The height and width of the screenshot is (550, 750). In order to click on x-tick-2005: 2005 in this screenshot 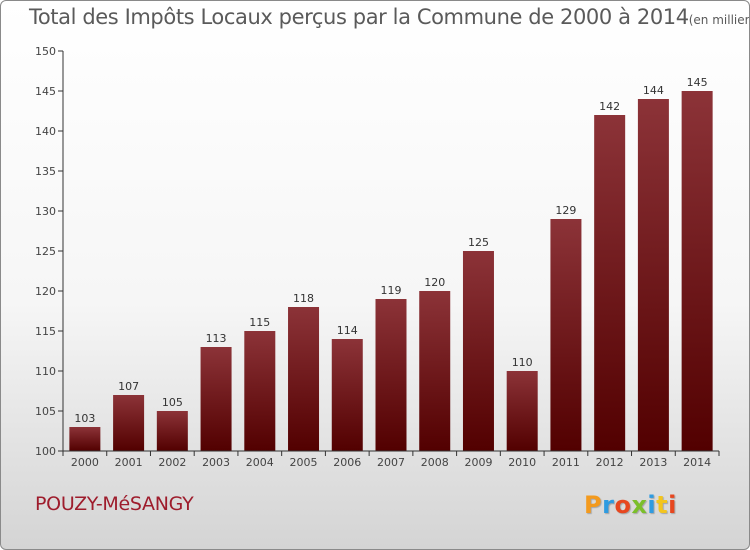, I will do `click(304, 462)`.